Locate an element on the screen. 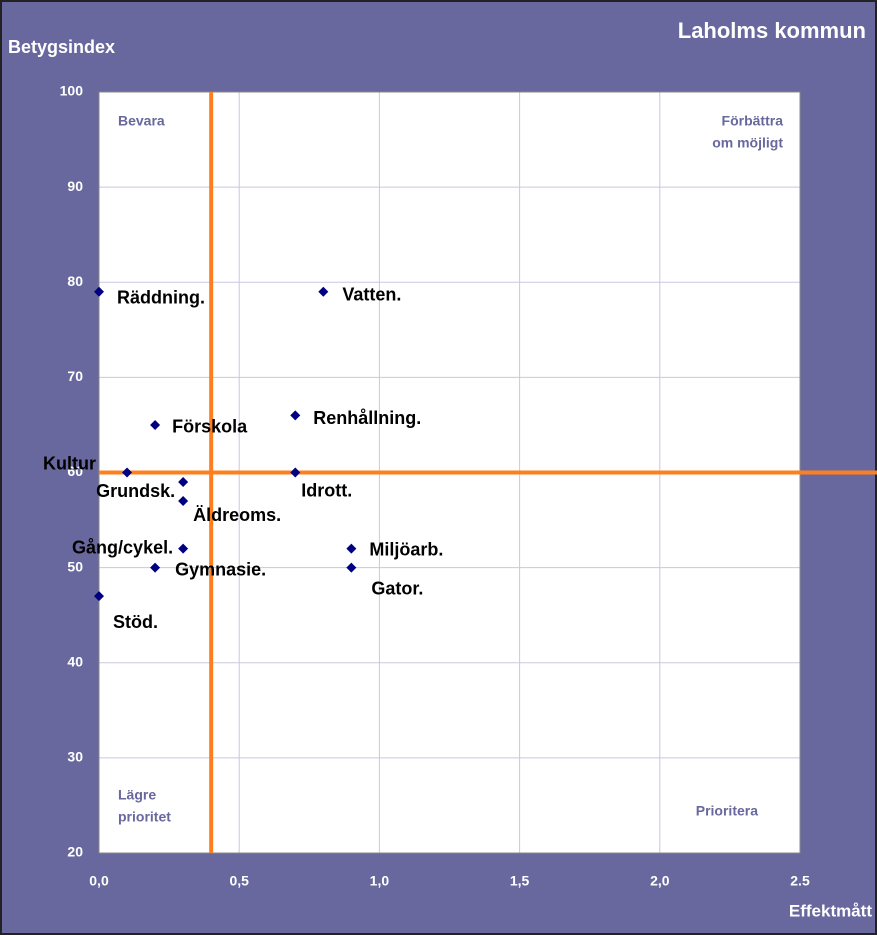  point-label: Idrott. is located at coordinates (326, 490).